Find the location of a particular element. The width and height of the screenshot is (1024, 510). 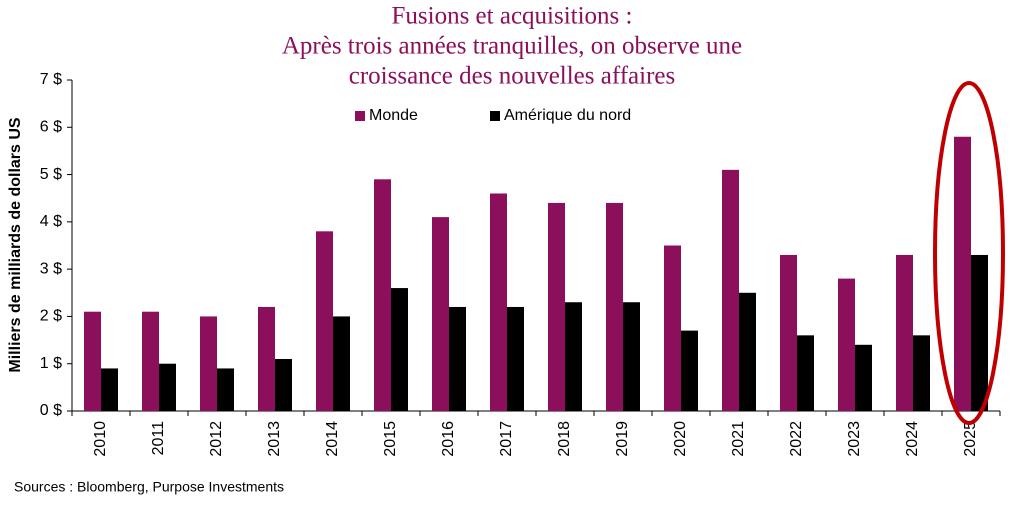

y-tick-label: 5 $ is located at coordinates (51, 174).